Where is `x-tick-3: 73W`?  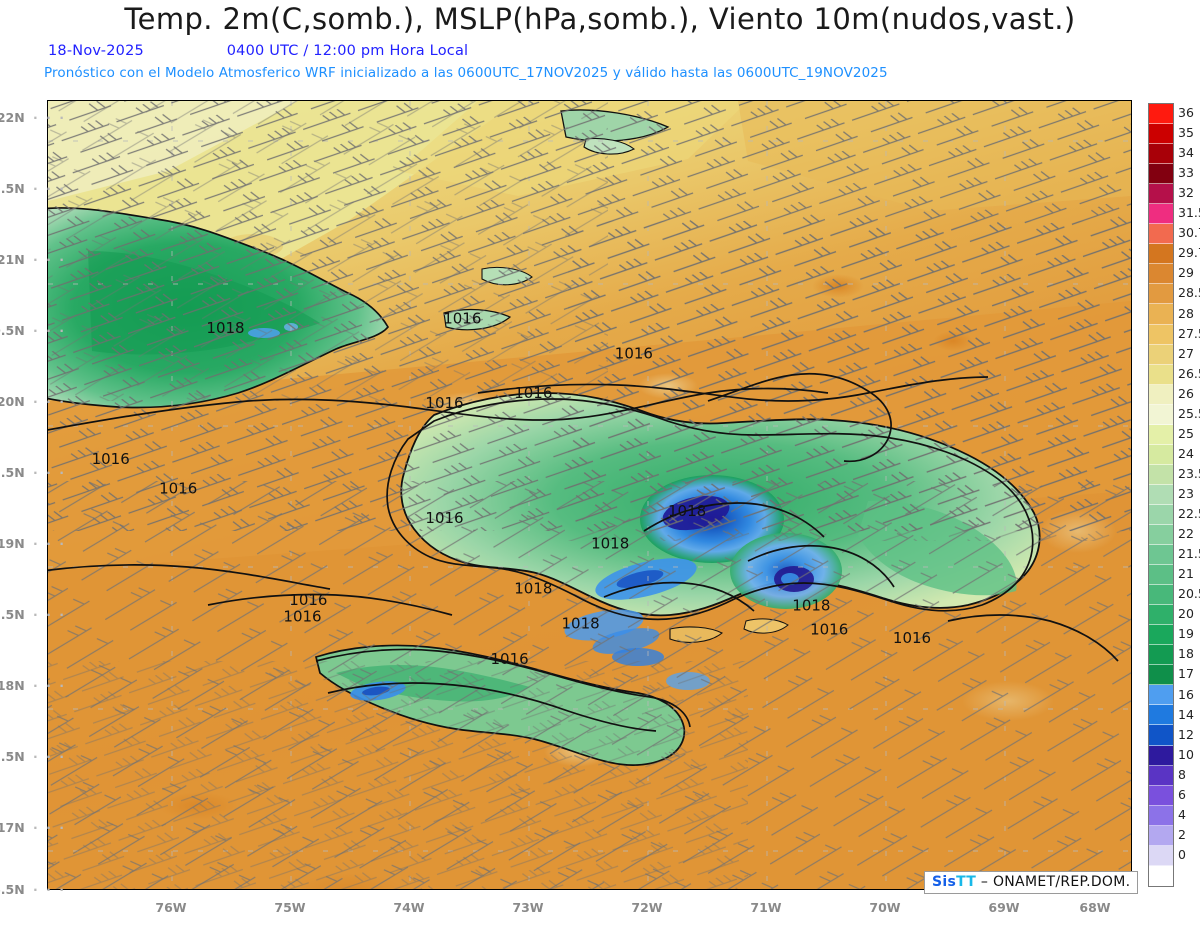 x-tick-3: 73W is located at coordinates (528, 907).